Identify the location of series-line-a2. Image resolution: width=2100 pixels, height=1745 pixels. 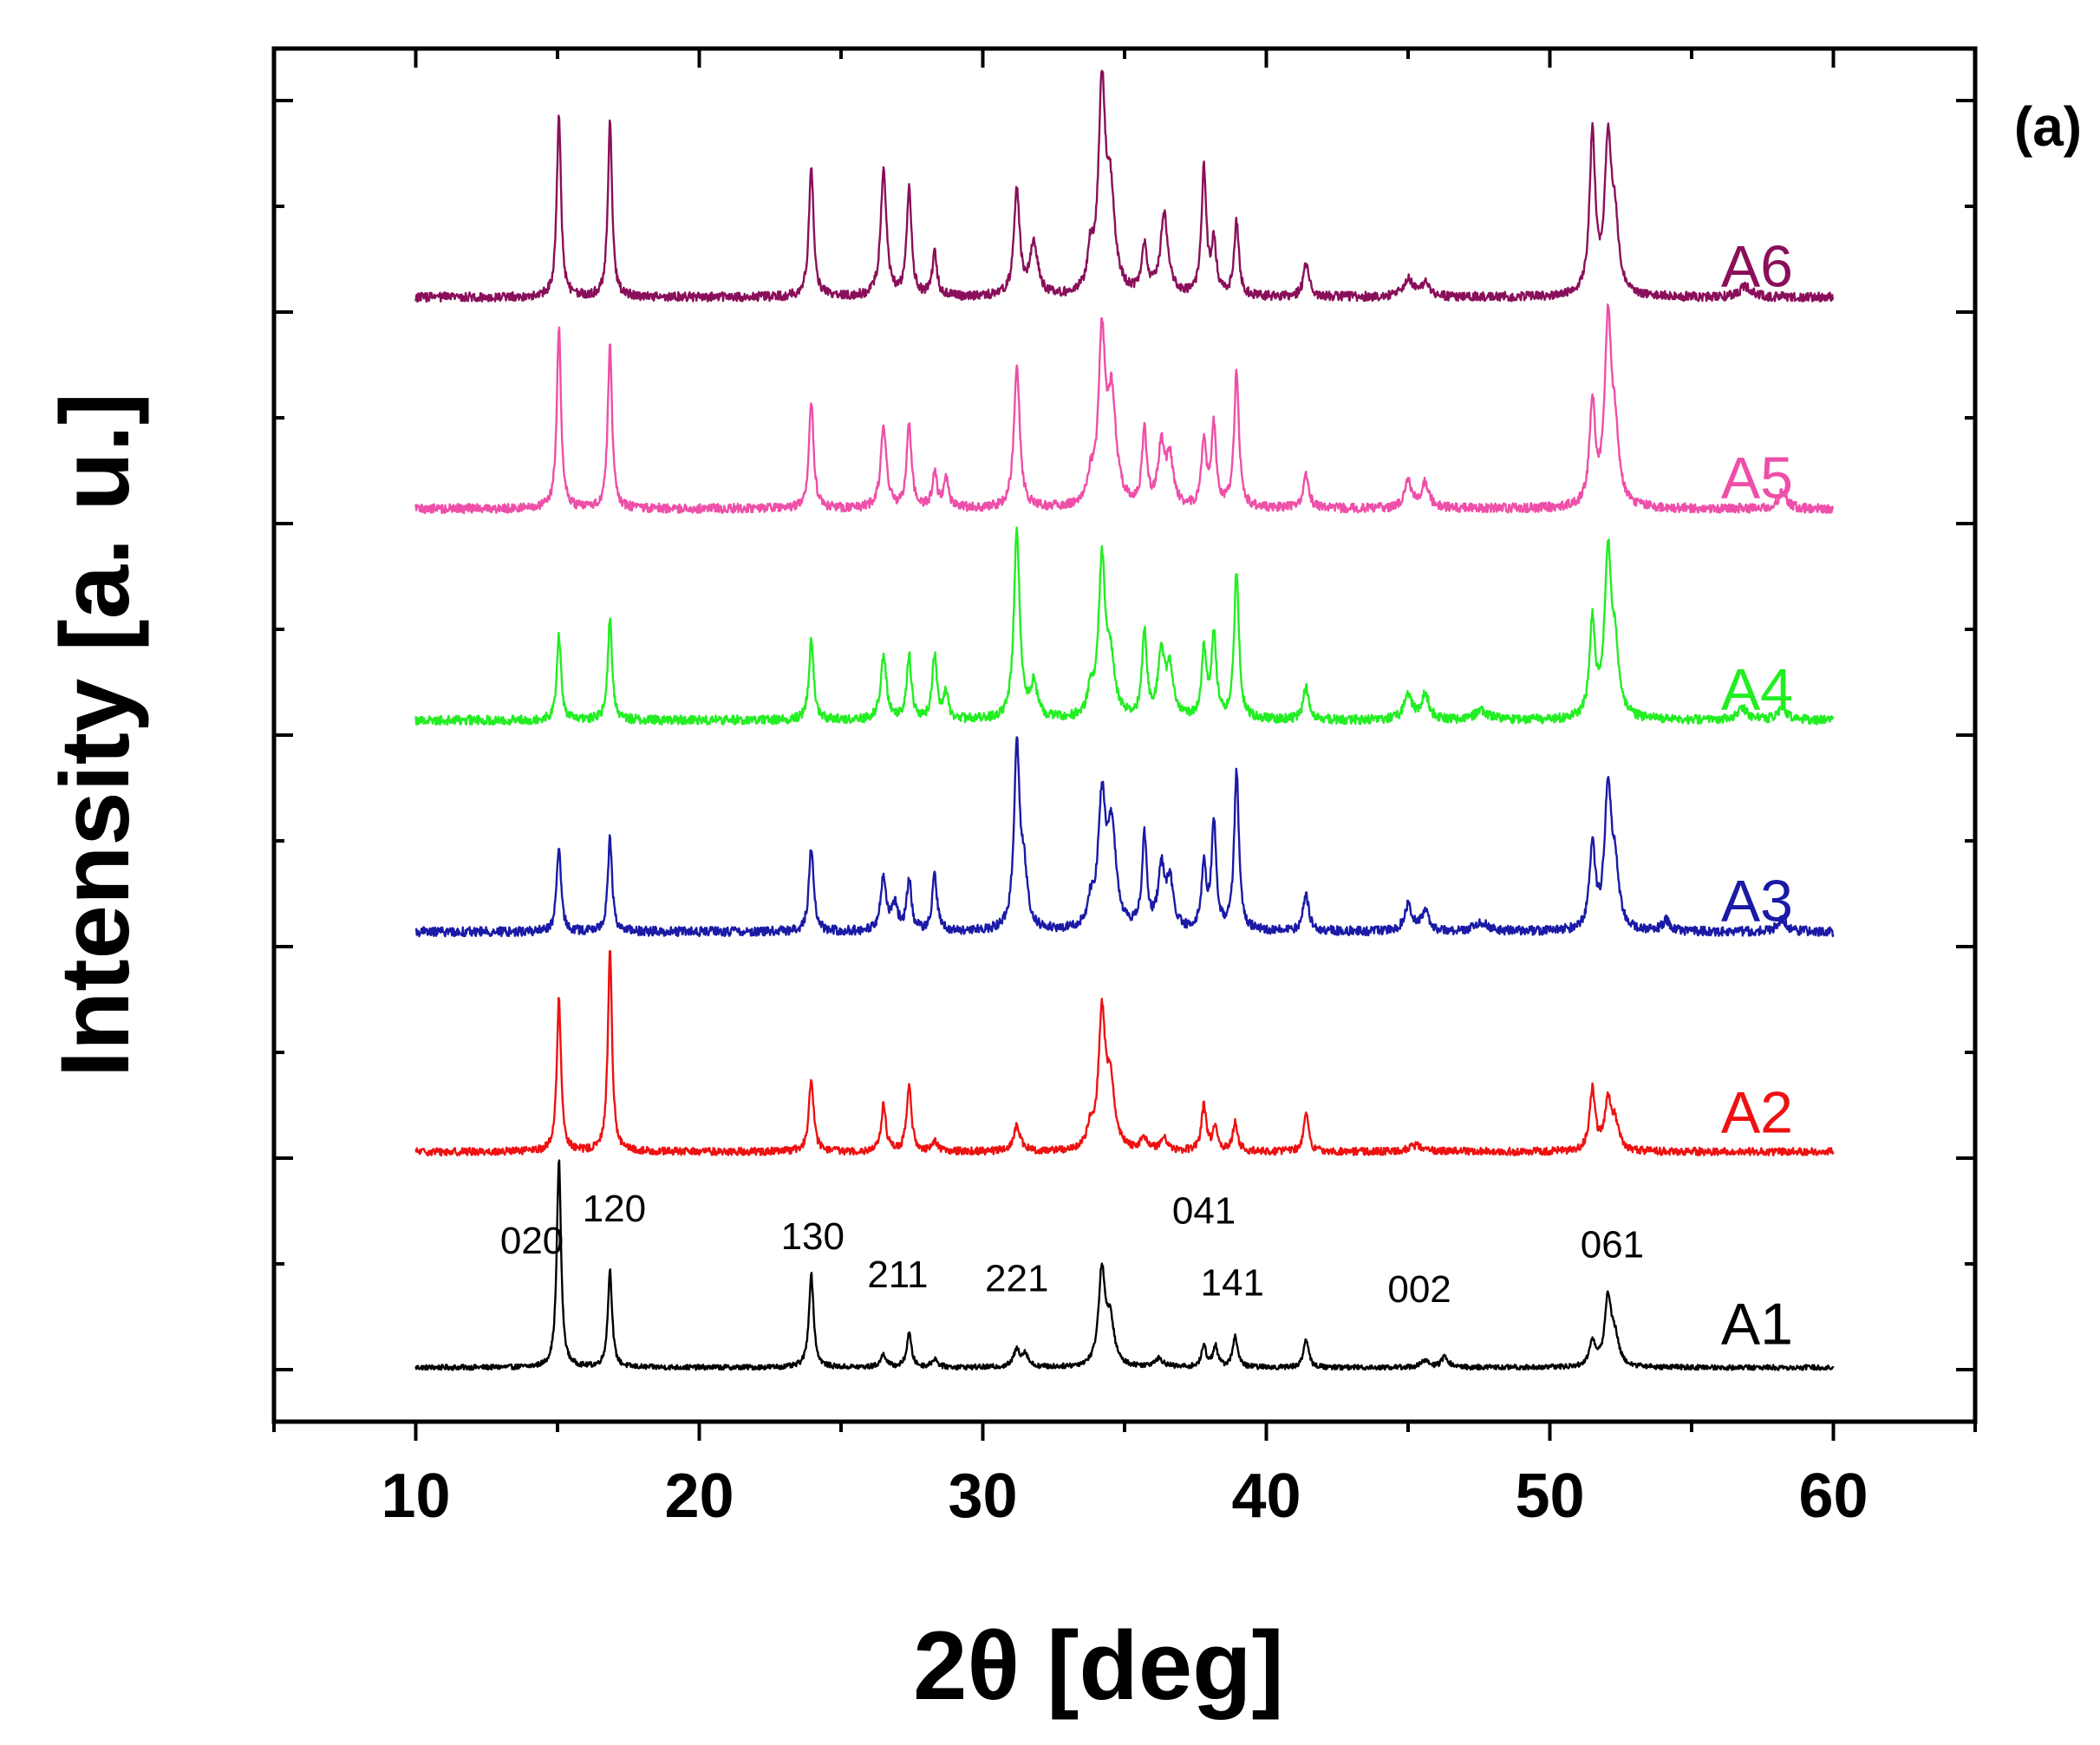
(1124, 1053).